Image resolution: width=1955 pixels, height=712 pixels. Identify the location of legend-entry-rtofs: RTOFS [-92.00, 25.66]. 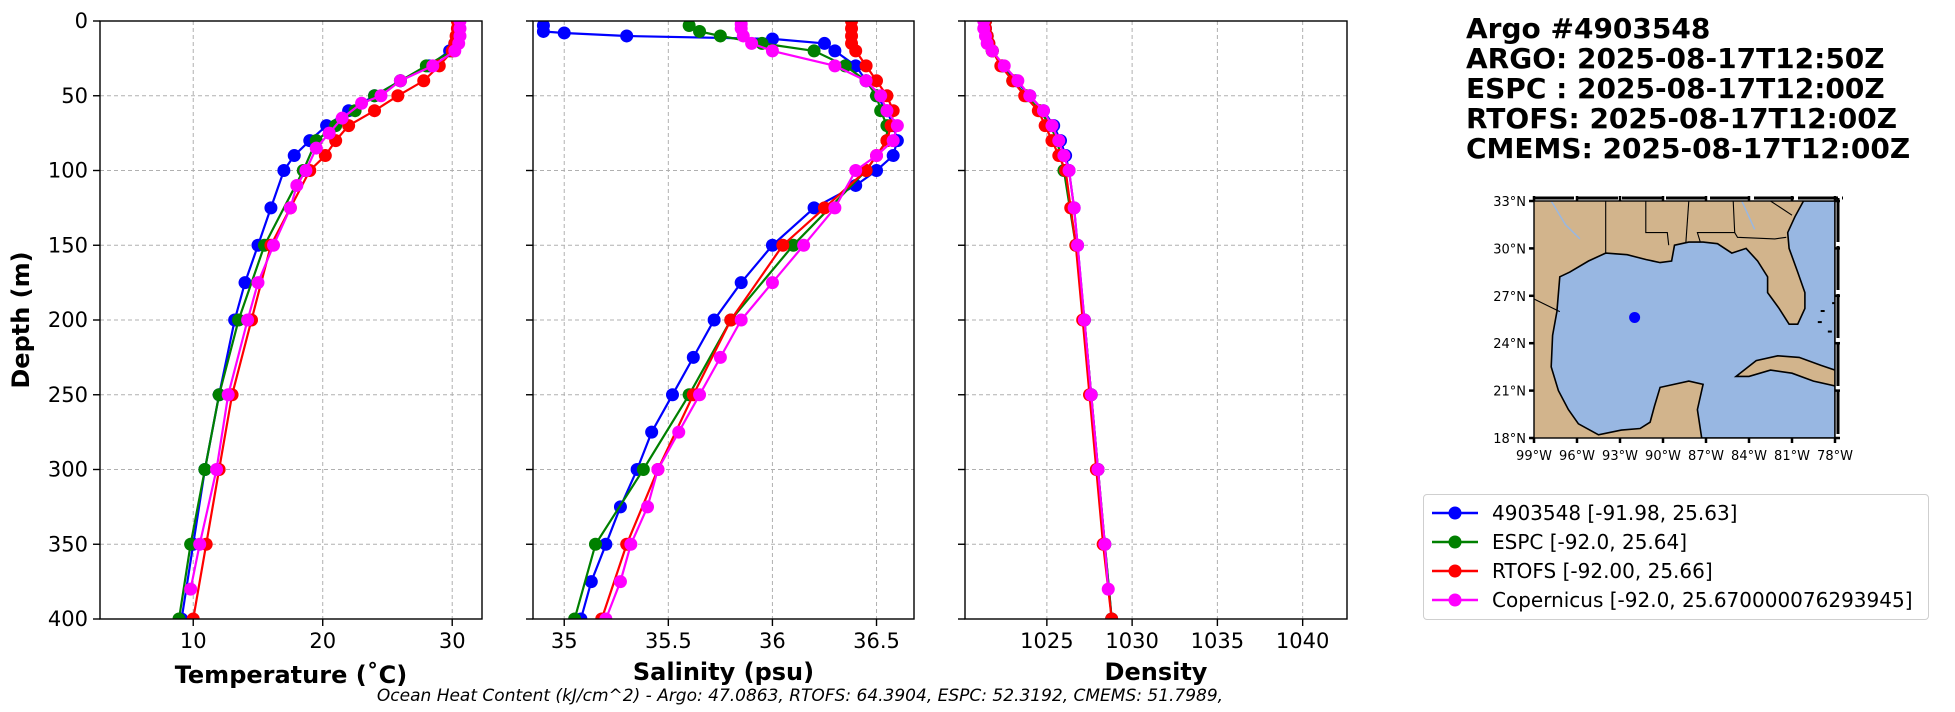
(1568, 571).